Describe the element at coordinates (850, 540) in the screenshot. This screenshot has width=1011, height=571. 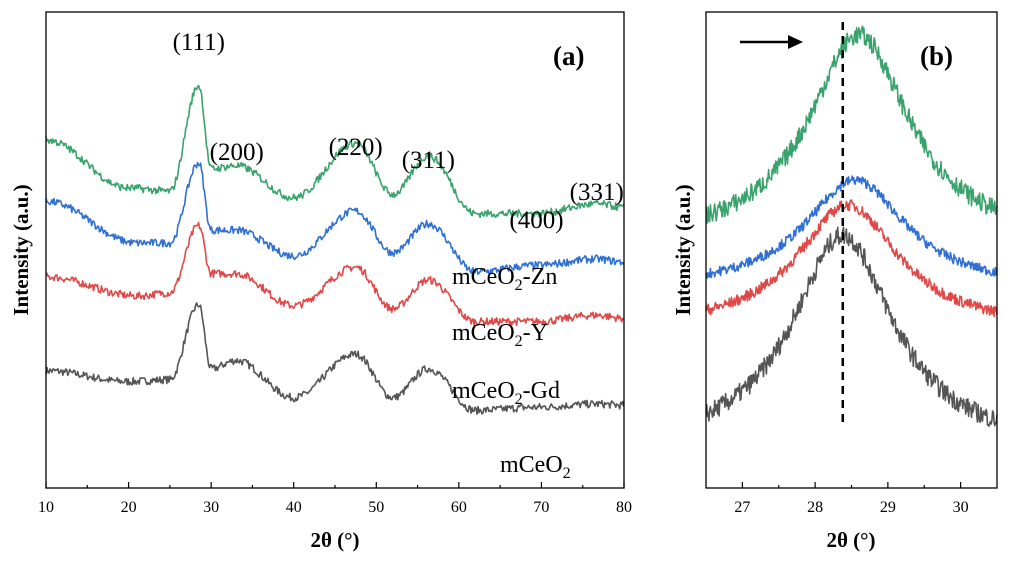
I see `panel-b-x-title: 2θ (°)` at that location.